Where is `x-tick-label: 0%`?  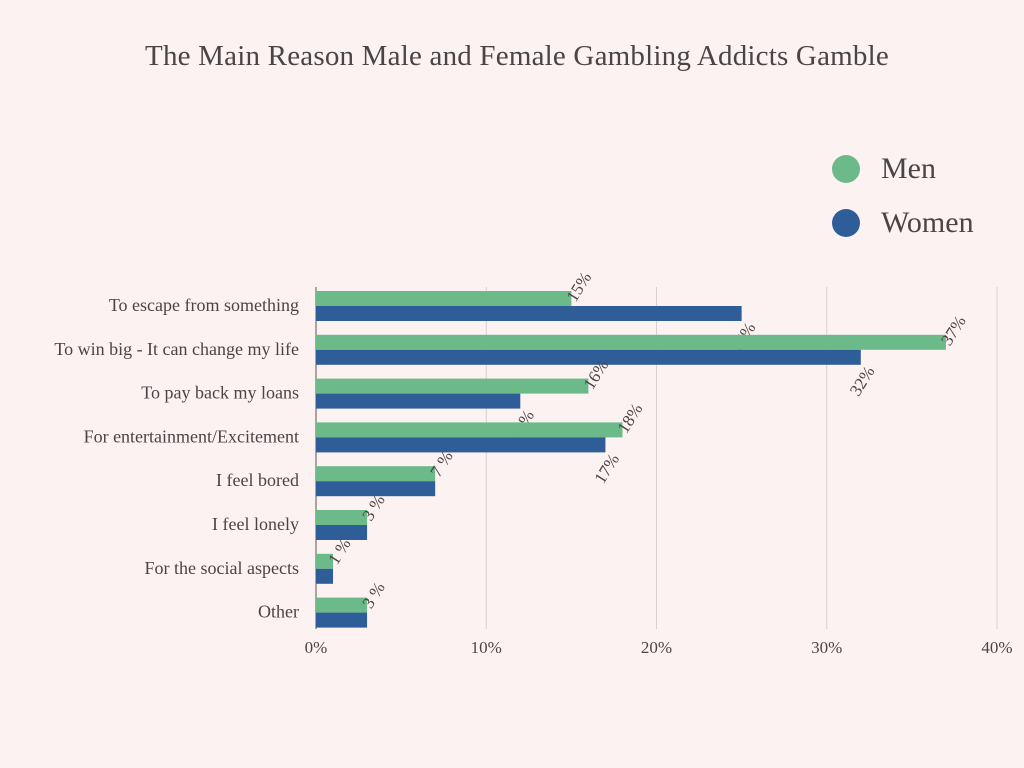
x-tick-label: 0% is located at coordinates (316, 647).